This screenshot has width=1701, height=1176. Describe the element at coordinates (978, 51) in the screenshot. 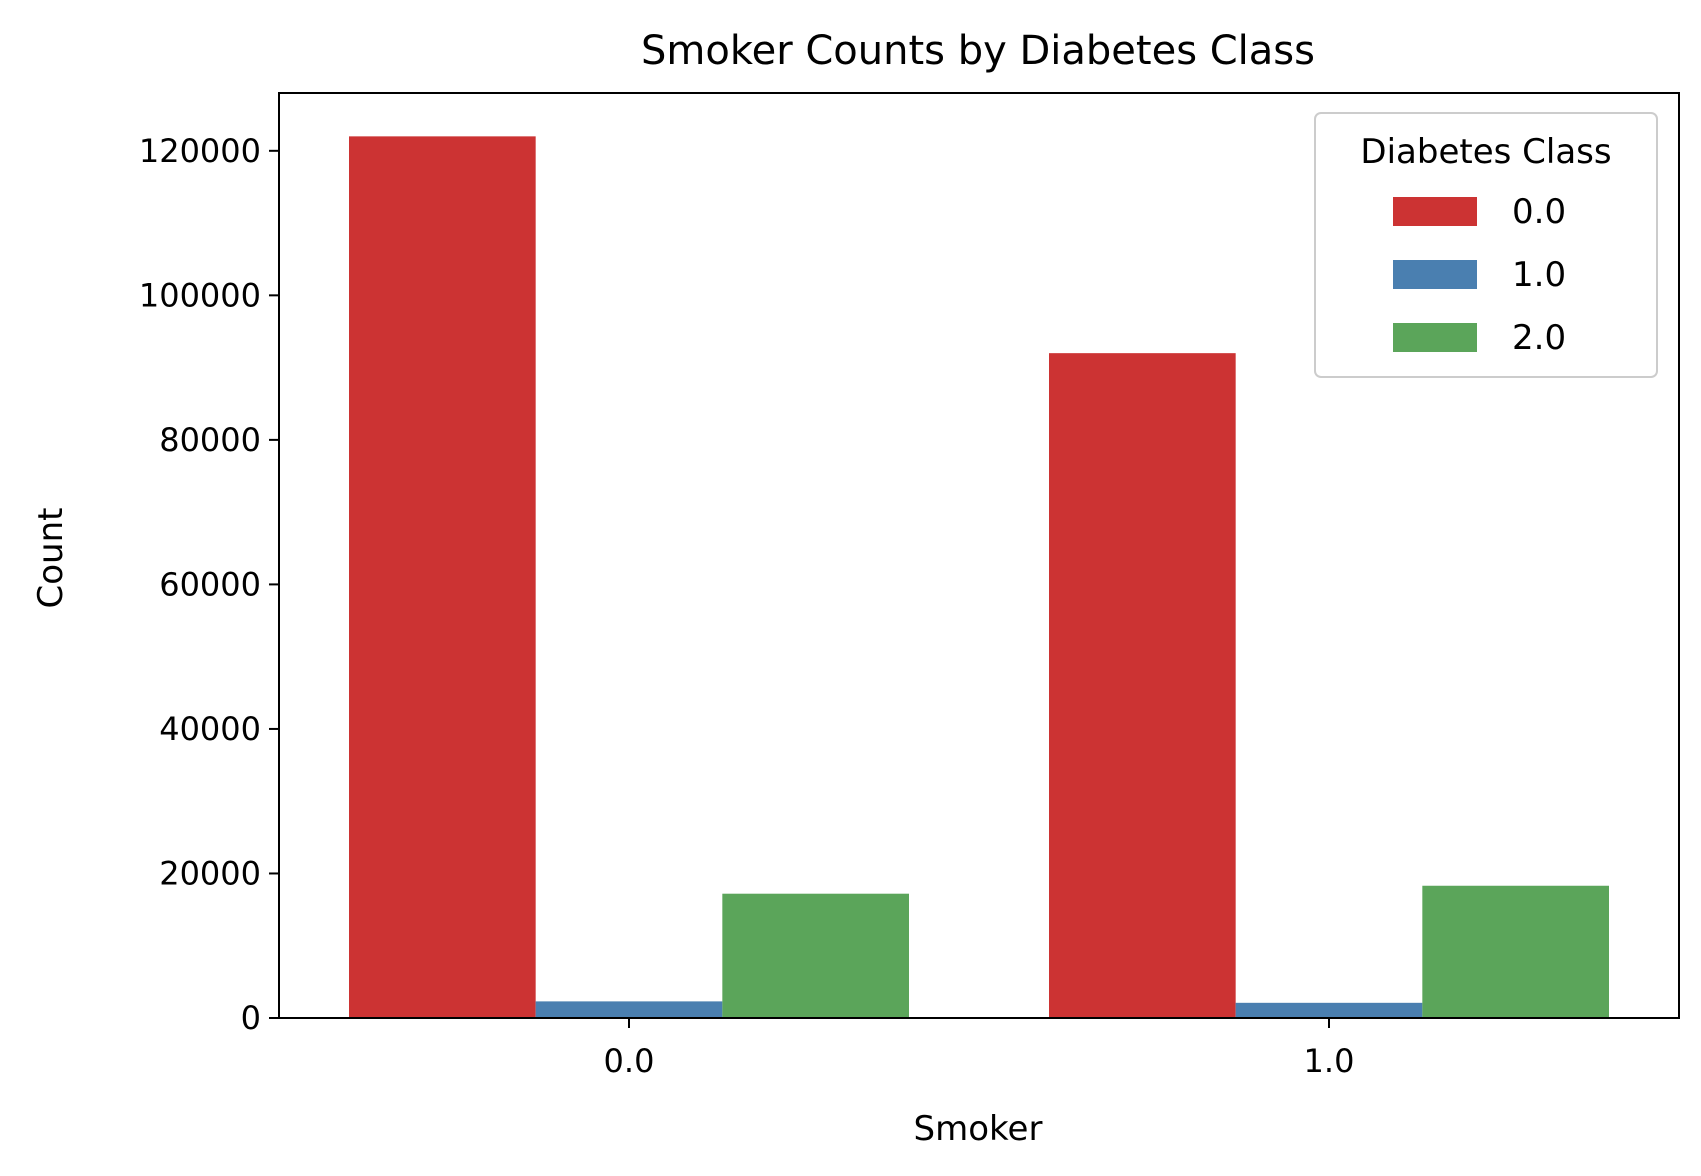

I see `chart-title: Smoker Counts by Diabetes Class` at that location.